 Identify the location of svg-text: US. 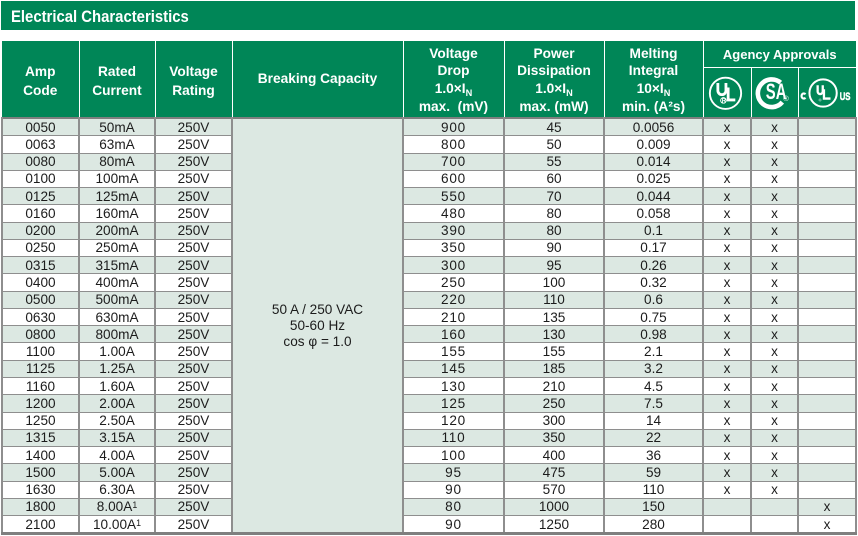
(845, 97).